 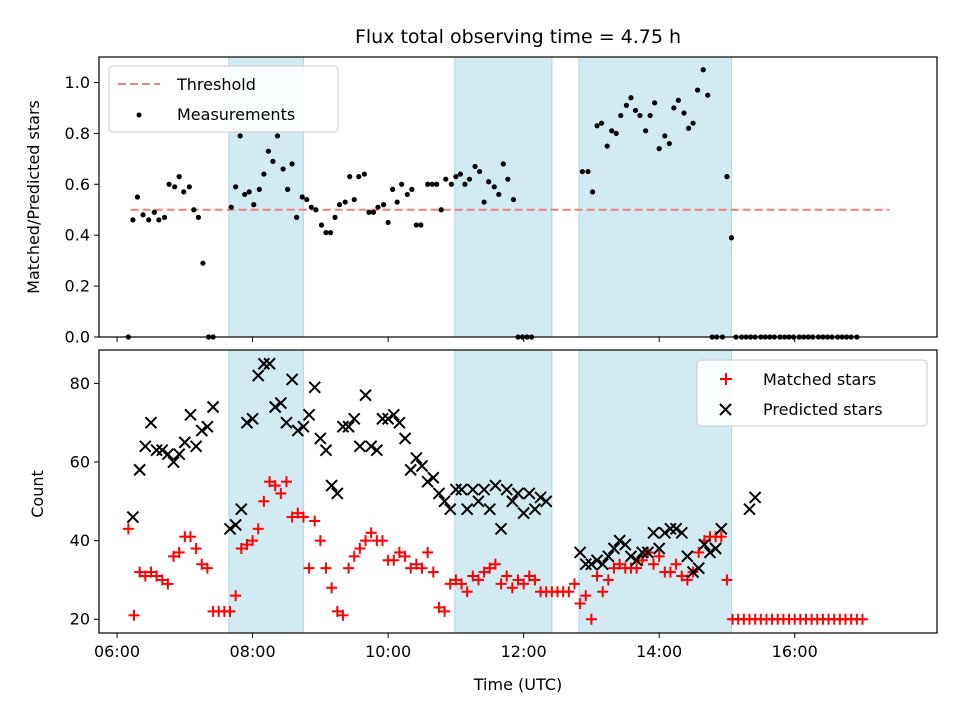 I want to click on observing-span, so click(x=266, y=491).